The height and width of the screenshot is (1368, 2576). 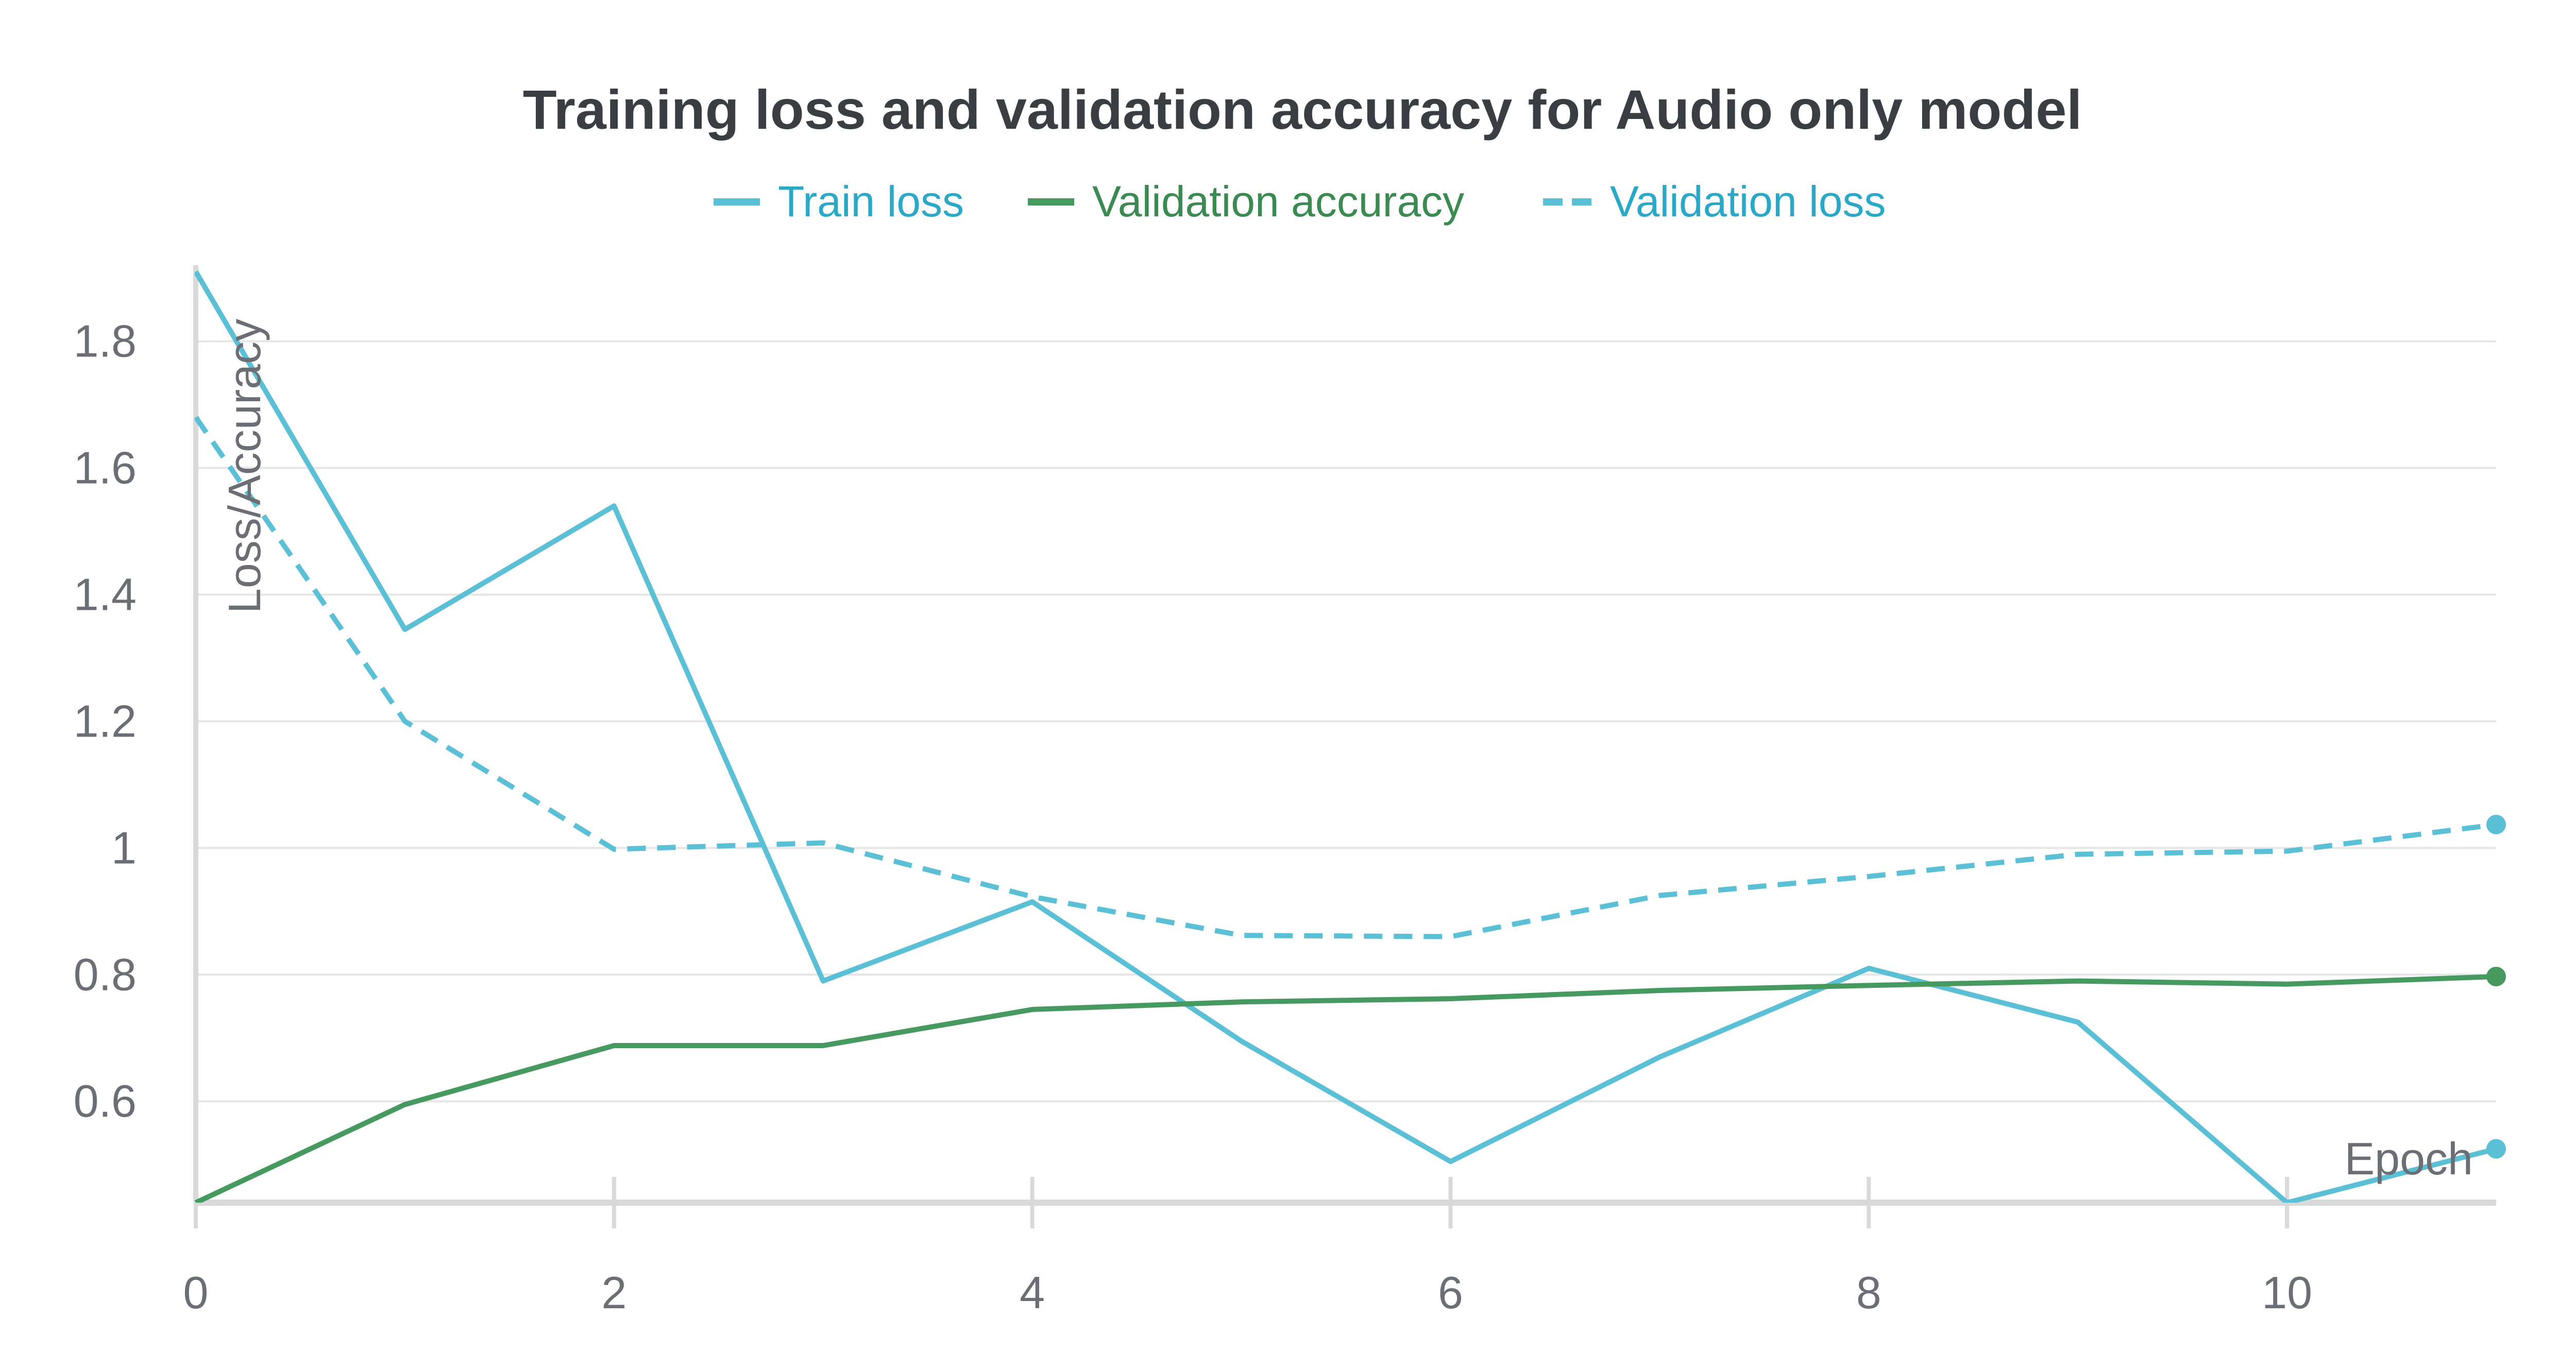 I want to click on x-axis-label: Epoch, so click(x=2408, y=1158).